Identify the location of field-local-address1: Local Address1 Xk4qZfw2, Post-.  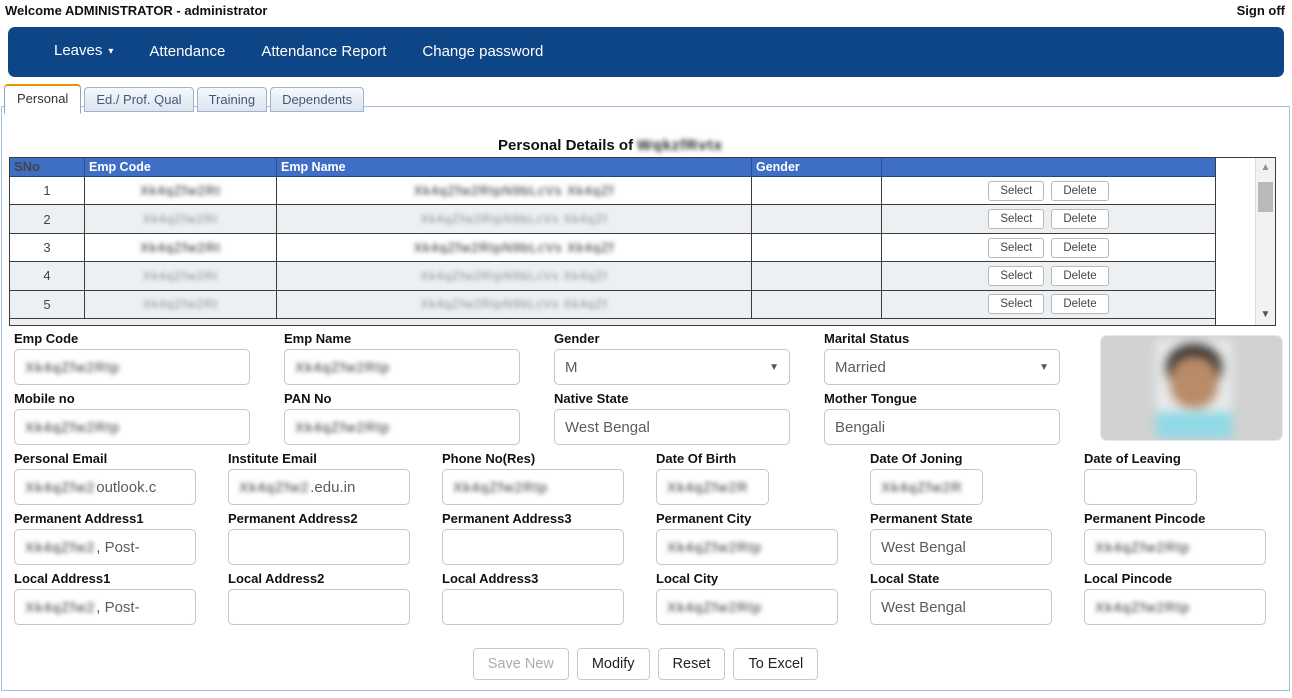
(105, 598).